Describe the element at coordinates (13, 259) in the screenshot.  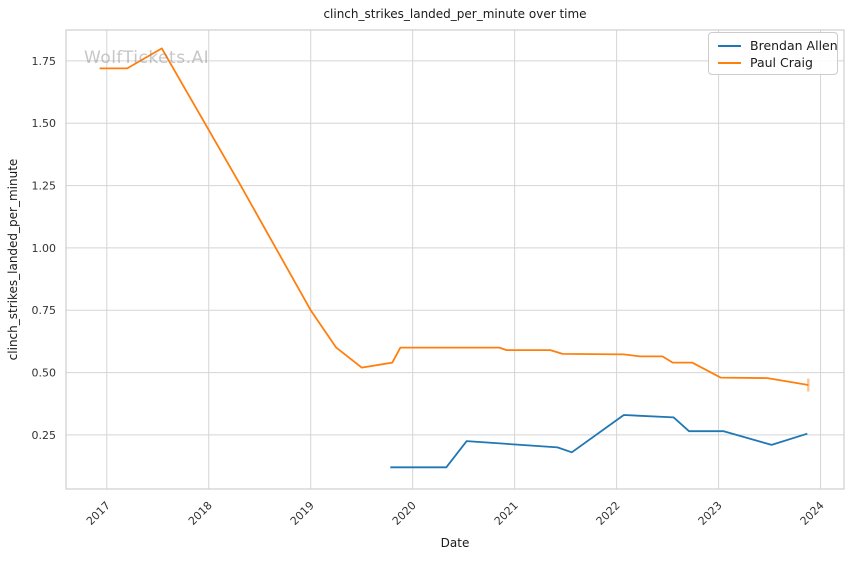
I see `y-axis-label: clinch_strikes_landed_per_minute` at that location.